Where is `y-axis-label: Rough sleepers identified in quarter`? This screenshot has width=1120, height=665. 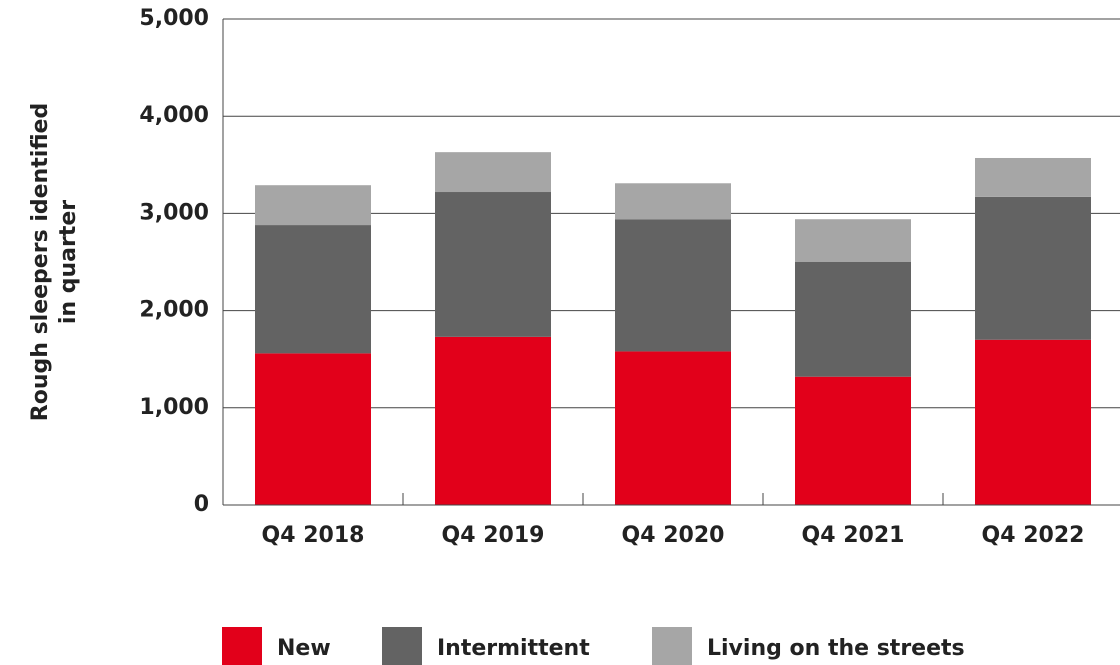
y-axis-label: Rough sleepers identified in quarter is located at coordinates (54, 262).